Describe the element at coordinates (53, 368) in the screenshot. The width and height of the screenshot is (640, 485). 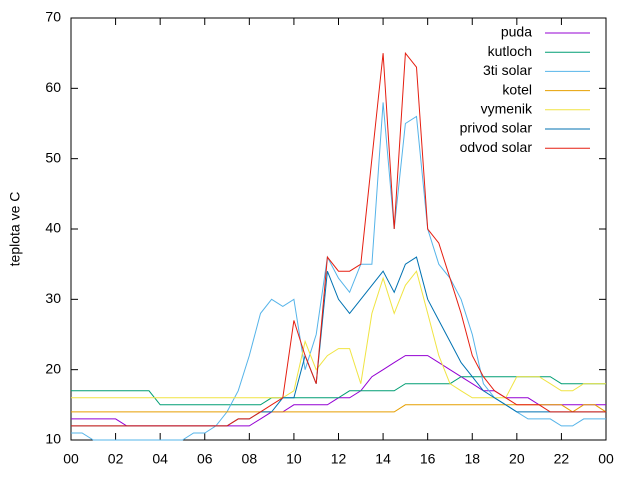
I see `y-tick-label: 20` at that location.